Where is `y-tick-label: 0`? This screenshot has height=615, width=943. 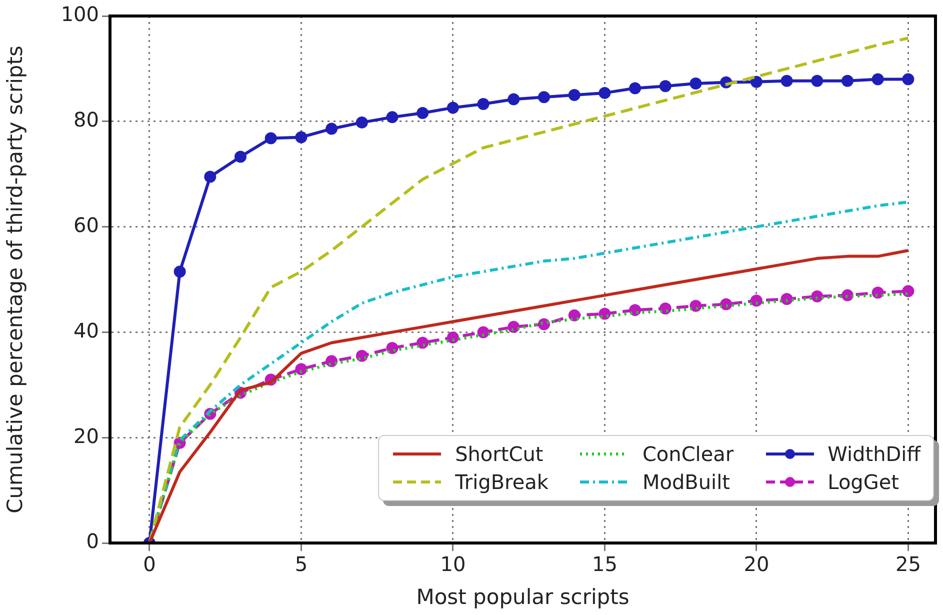
y-tick-label: 0 is located at coordinates (92, 541).